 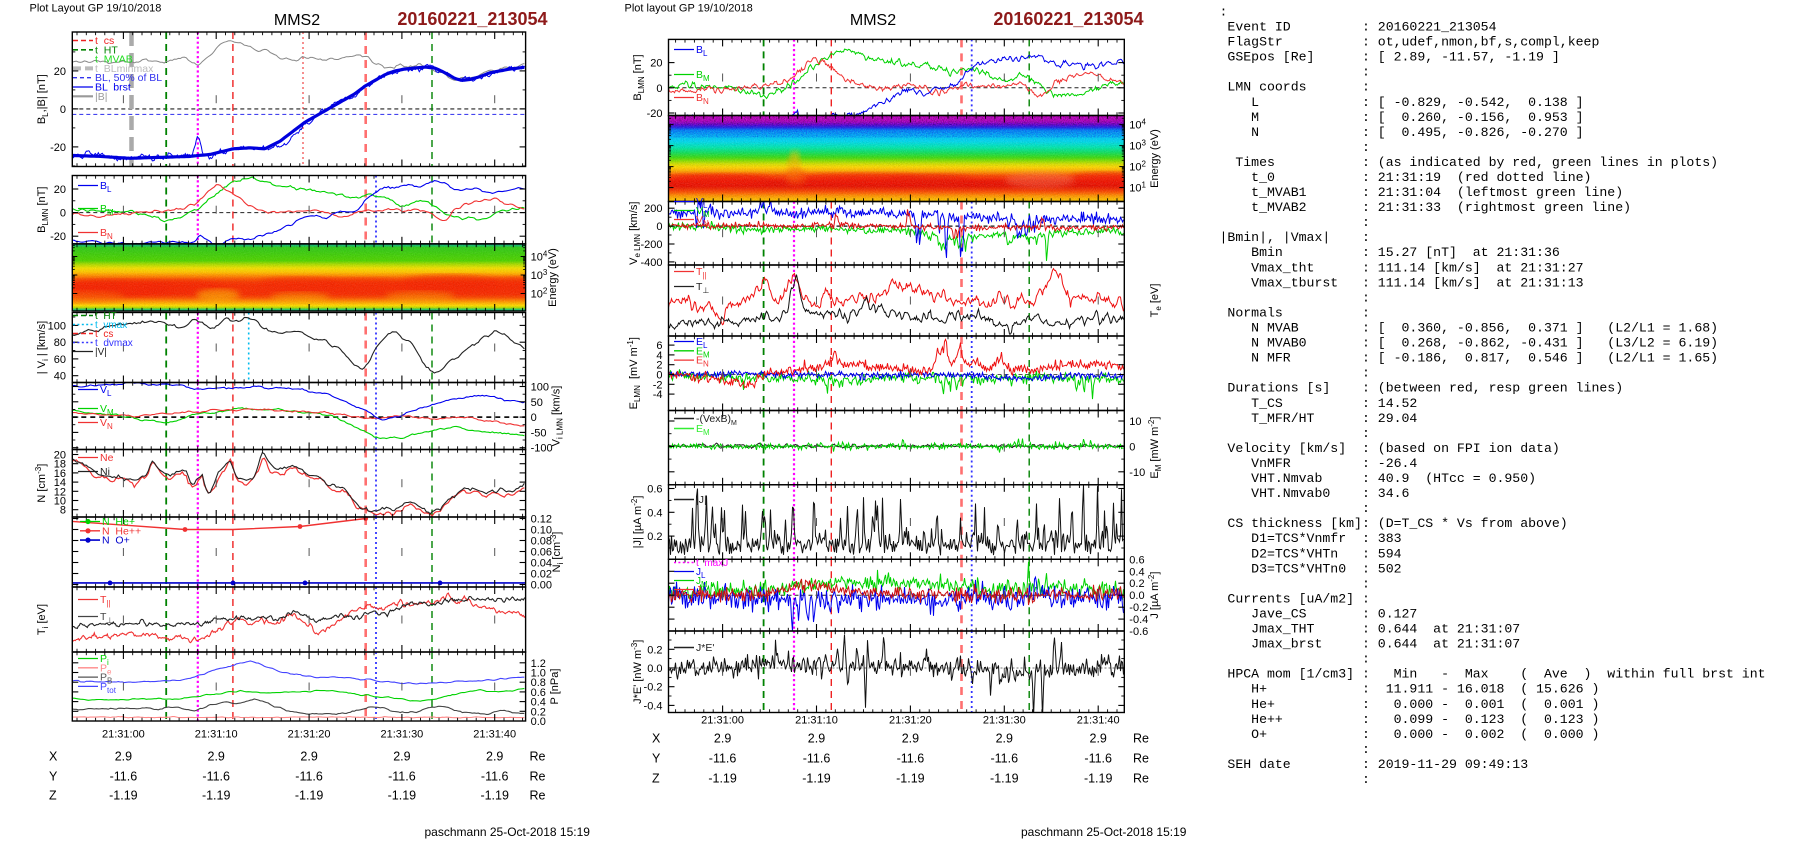 What do you see at coordinates (689, 9) in the screenshot?
I see `svg-text: Plot layout GP 19/10/2018` at bounding box center [689, 9].